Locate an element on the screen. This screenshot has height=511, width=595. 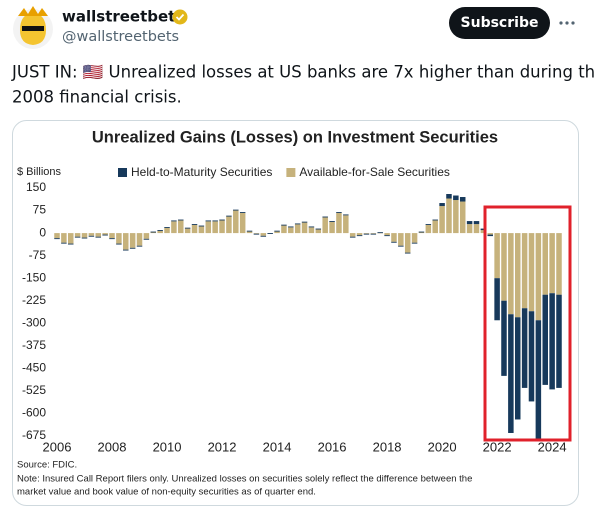
x-tick-label: 2012 is located at coordinates (222, 446).